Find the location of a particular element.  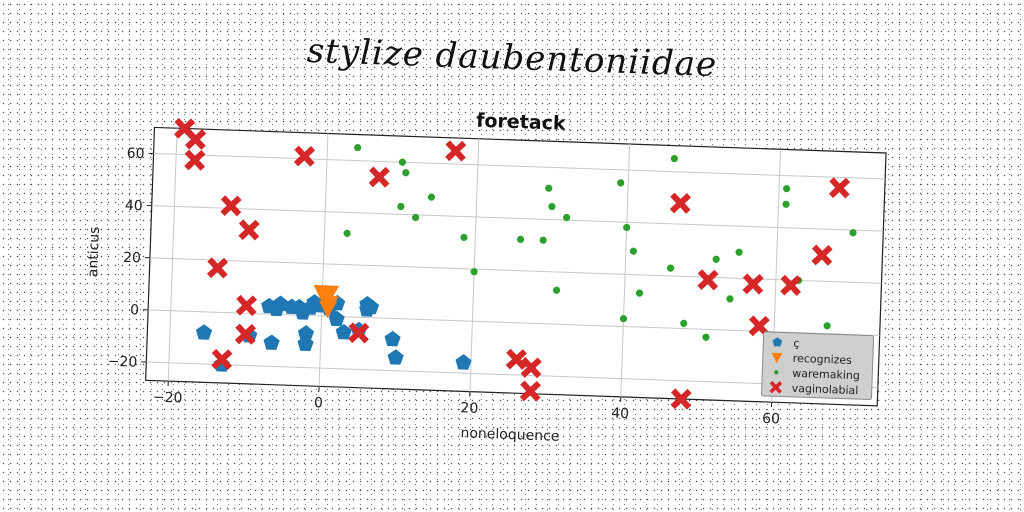

legend-label: recognizes is located at coordinates (823, 359).